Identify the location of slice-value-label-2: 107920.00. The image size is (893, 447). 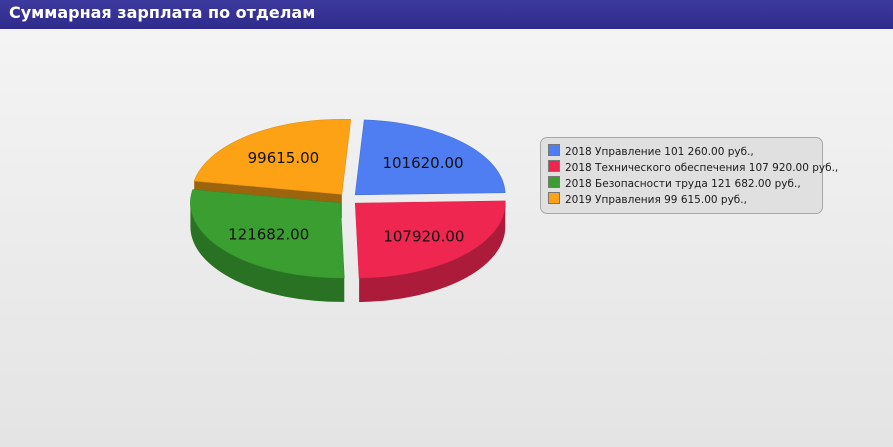
(423, 237).